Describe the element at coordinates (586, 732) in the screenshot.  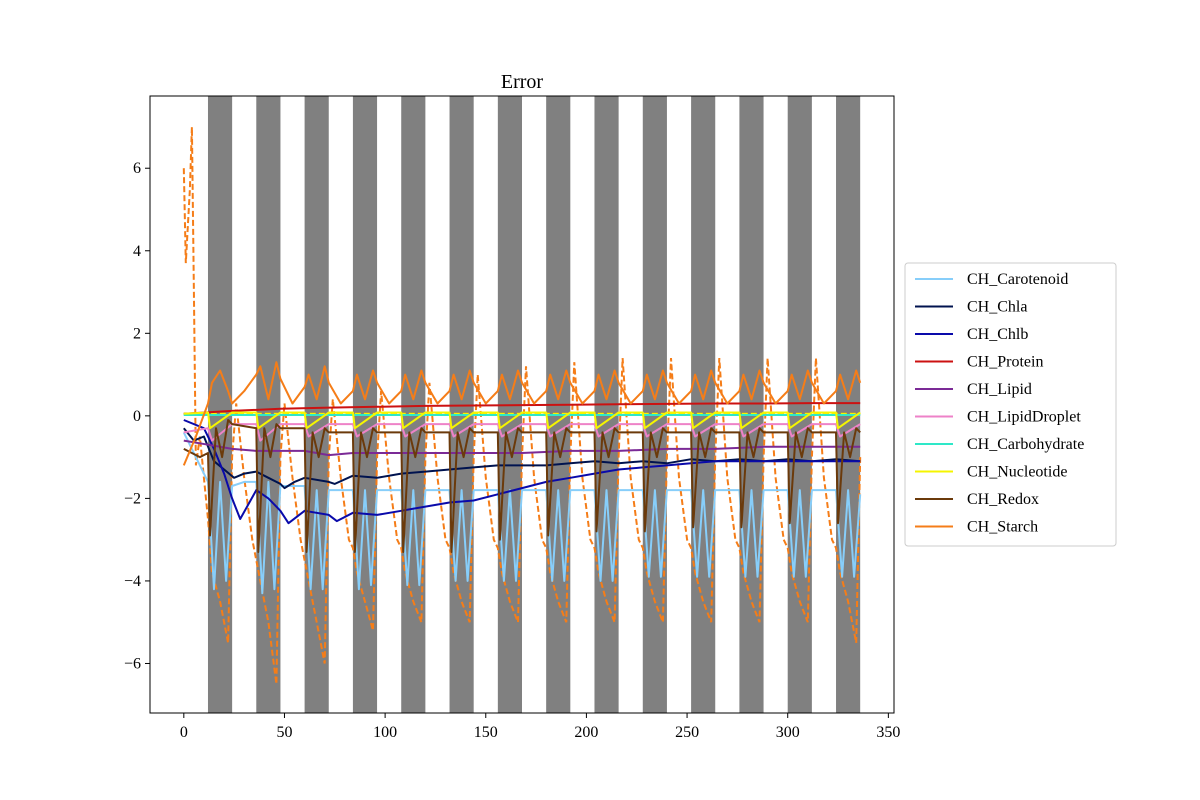
I see `x-tick-label: 200` at that location.